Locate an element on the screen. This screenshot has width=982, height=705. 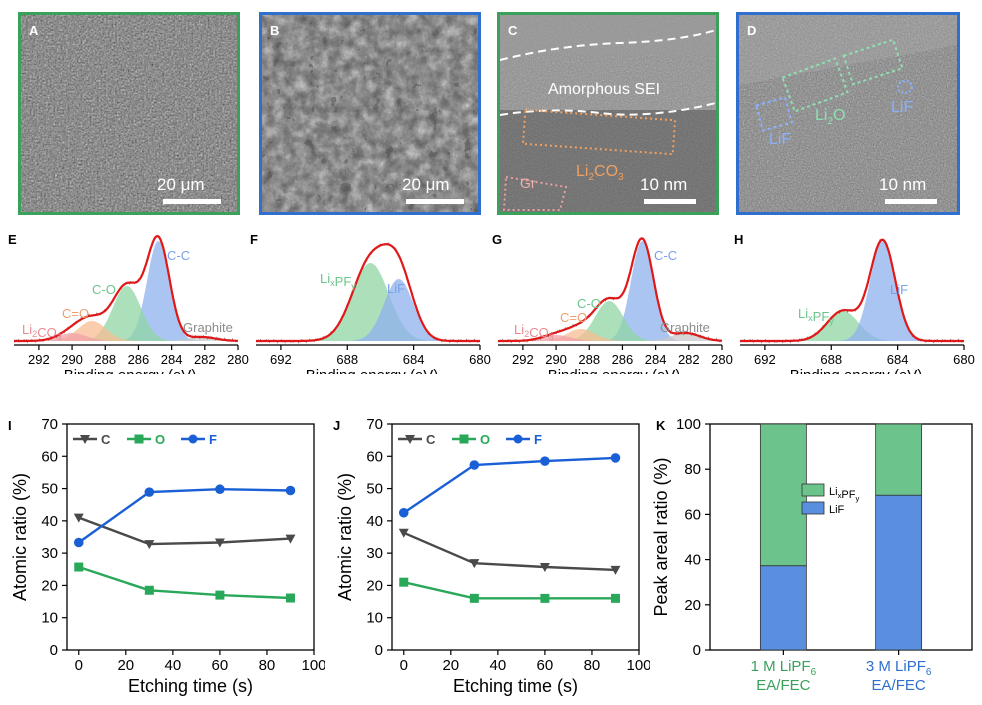
x-tick-label: 60 is located at coordinates (545, 665).